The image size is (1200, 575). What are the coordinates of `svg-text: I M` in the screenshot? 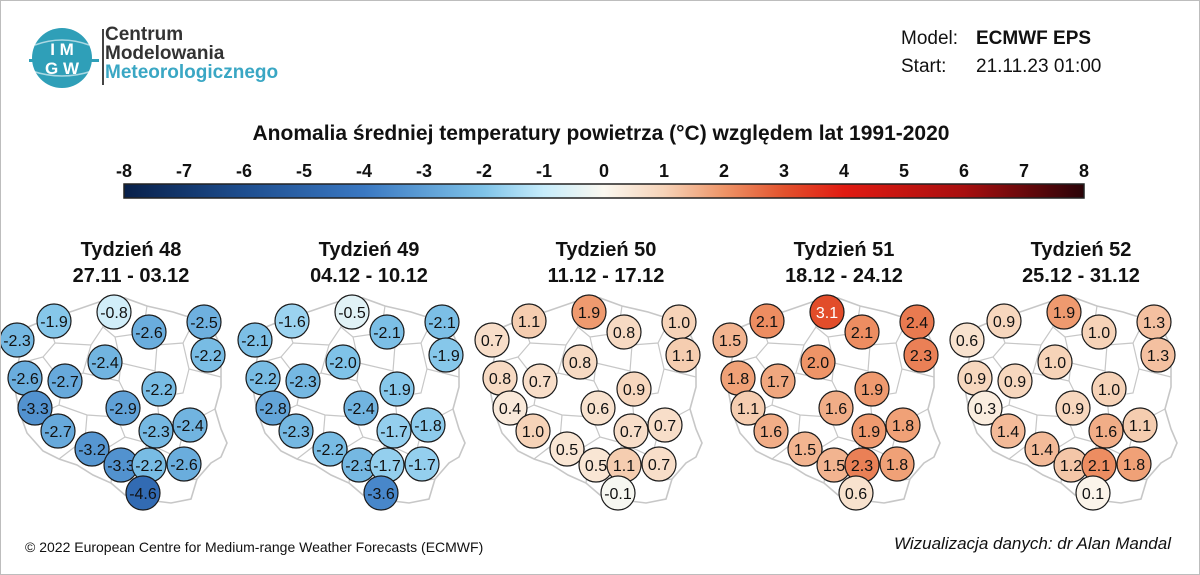 It's located at (62, 49).